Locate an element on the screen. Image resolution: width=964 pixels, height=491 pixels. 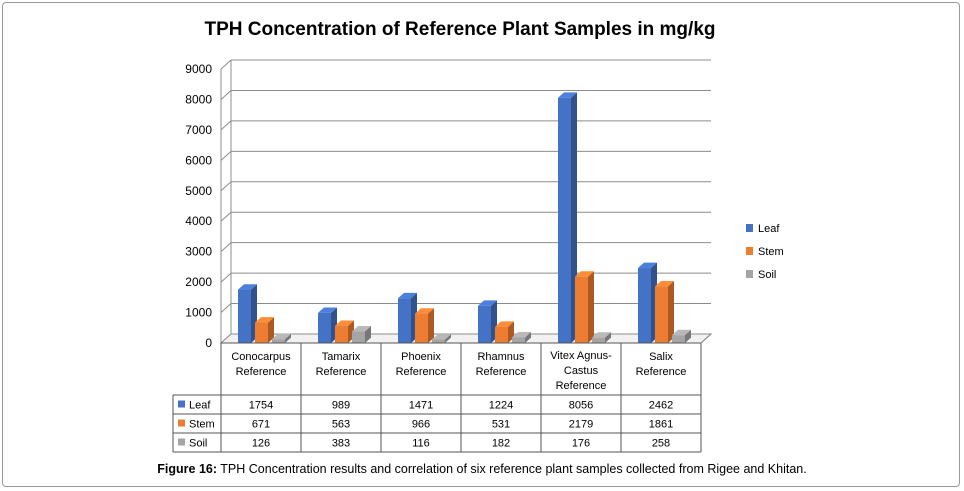
table-cell: 1861 is located at coordinates (661, 425).